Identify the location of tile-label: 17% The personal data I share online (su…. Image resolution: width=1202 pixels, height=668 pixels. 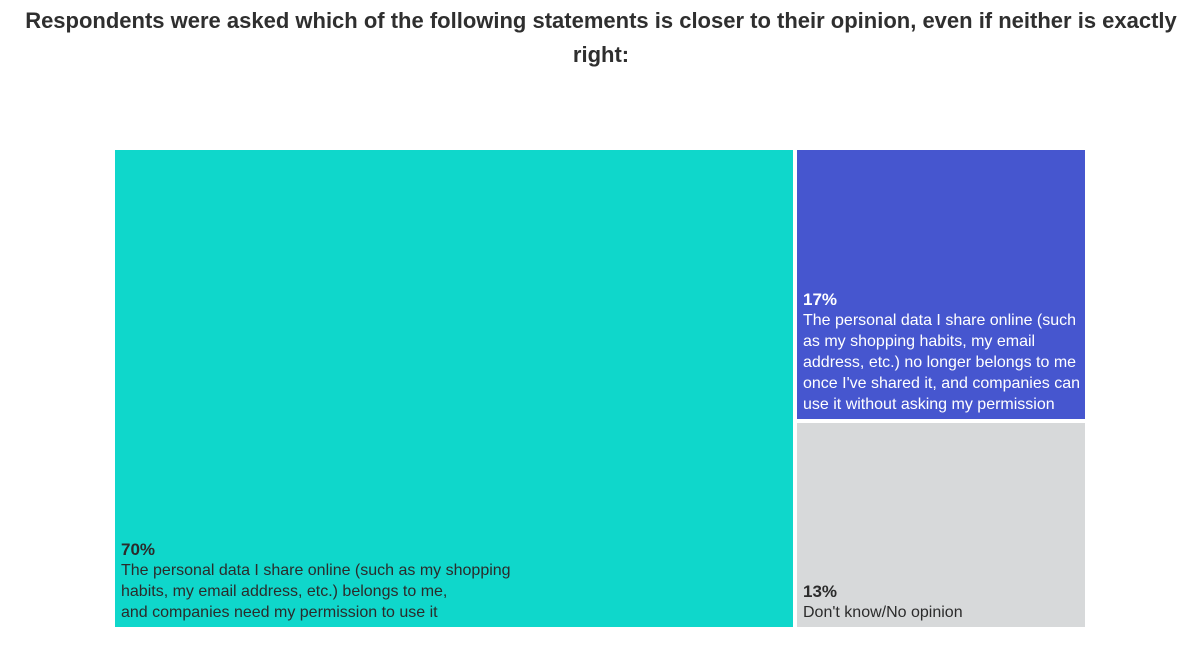
(944, 352).